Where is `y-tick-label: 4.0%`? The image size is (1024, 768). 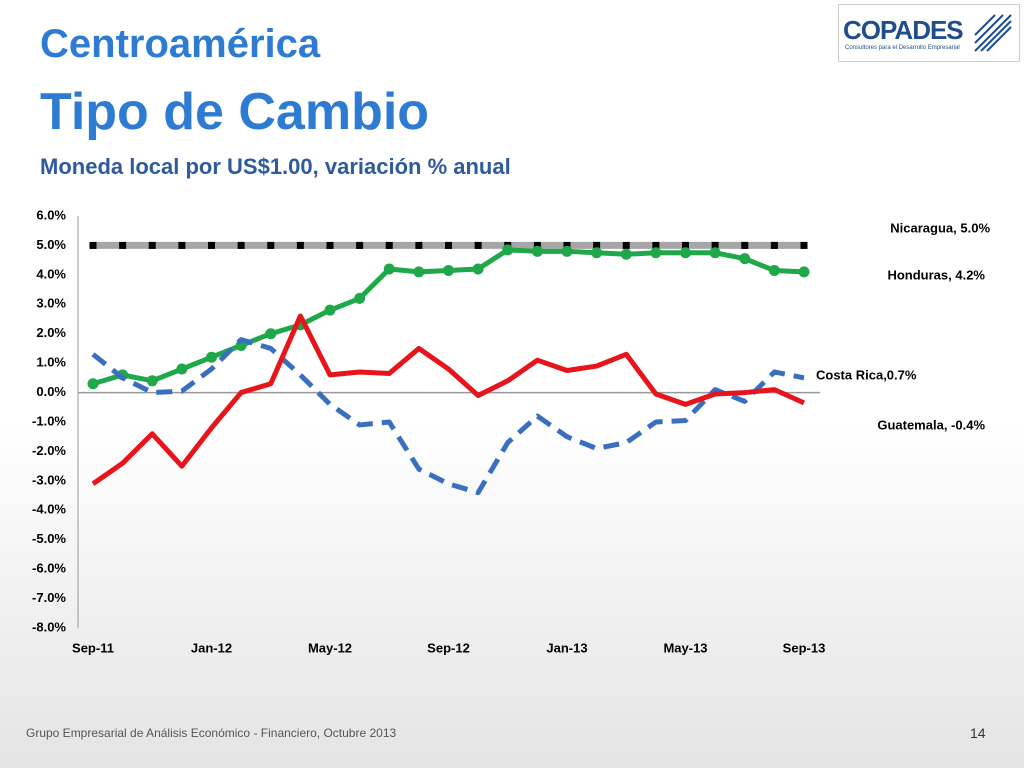 y-tick-label: 4.0% is located at coordinates (51, 273).